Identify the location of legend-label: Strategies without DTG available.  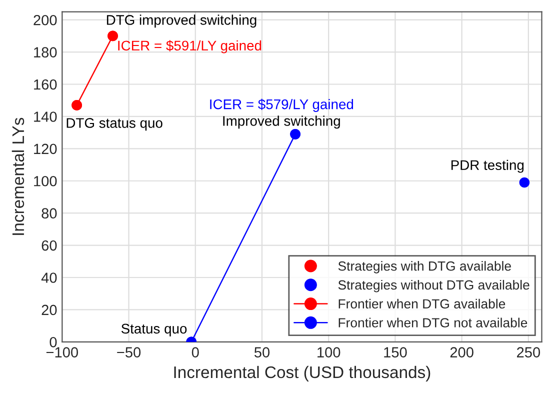
(434, 286).